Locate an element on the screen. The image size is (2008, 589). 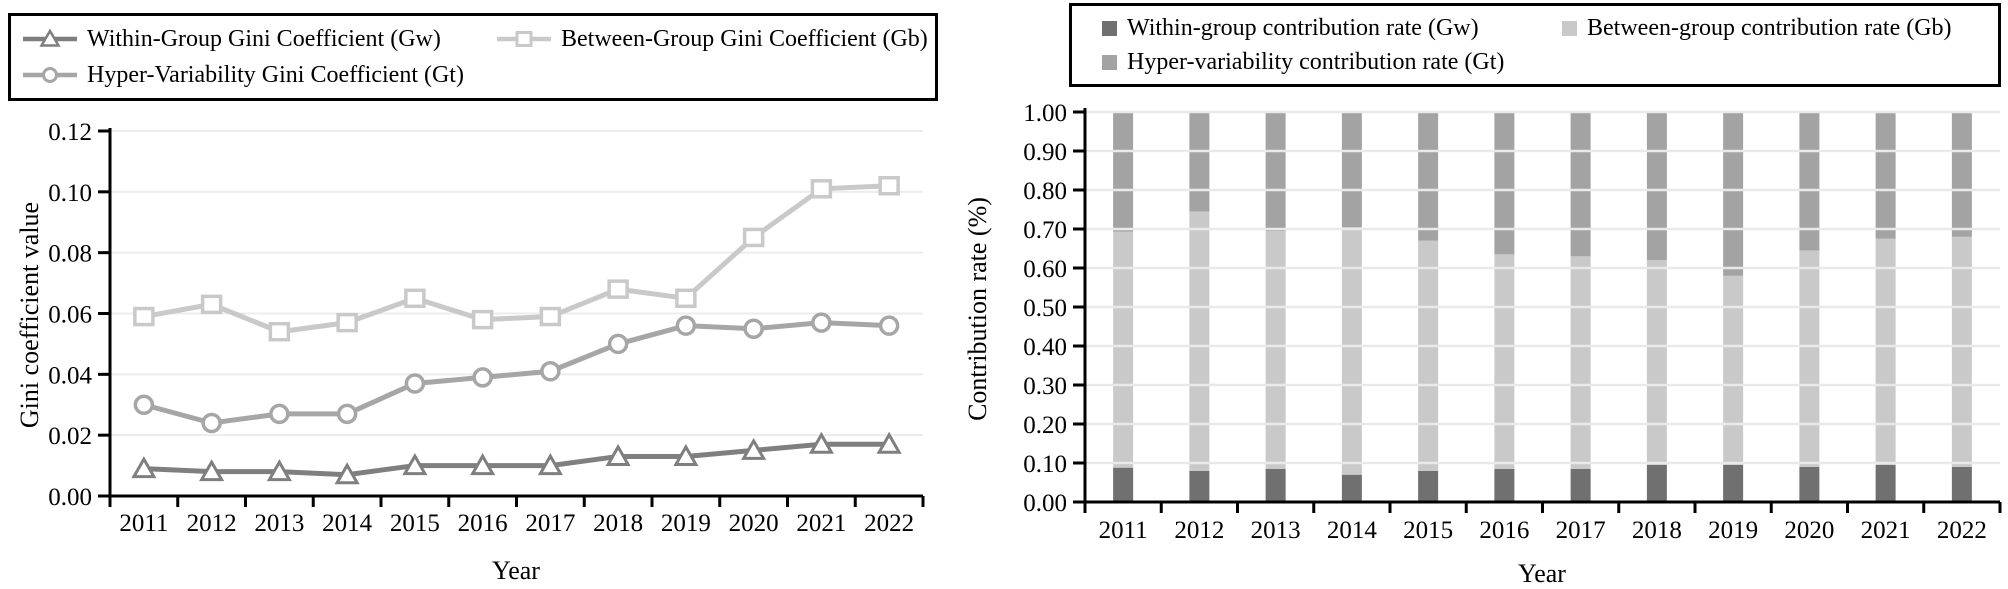
y-tick-label: 0.50 is located at coordinates (1045, 308).